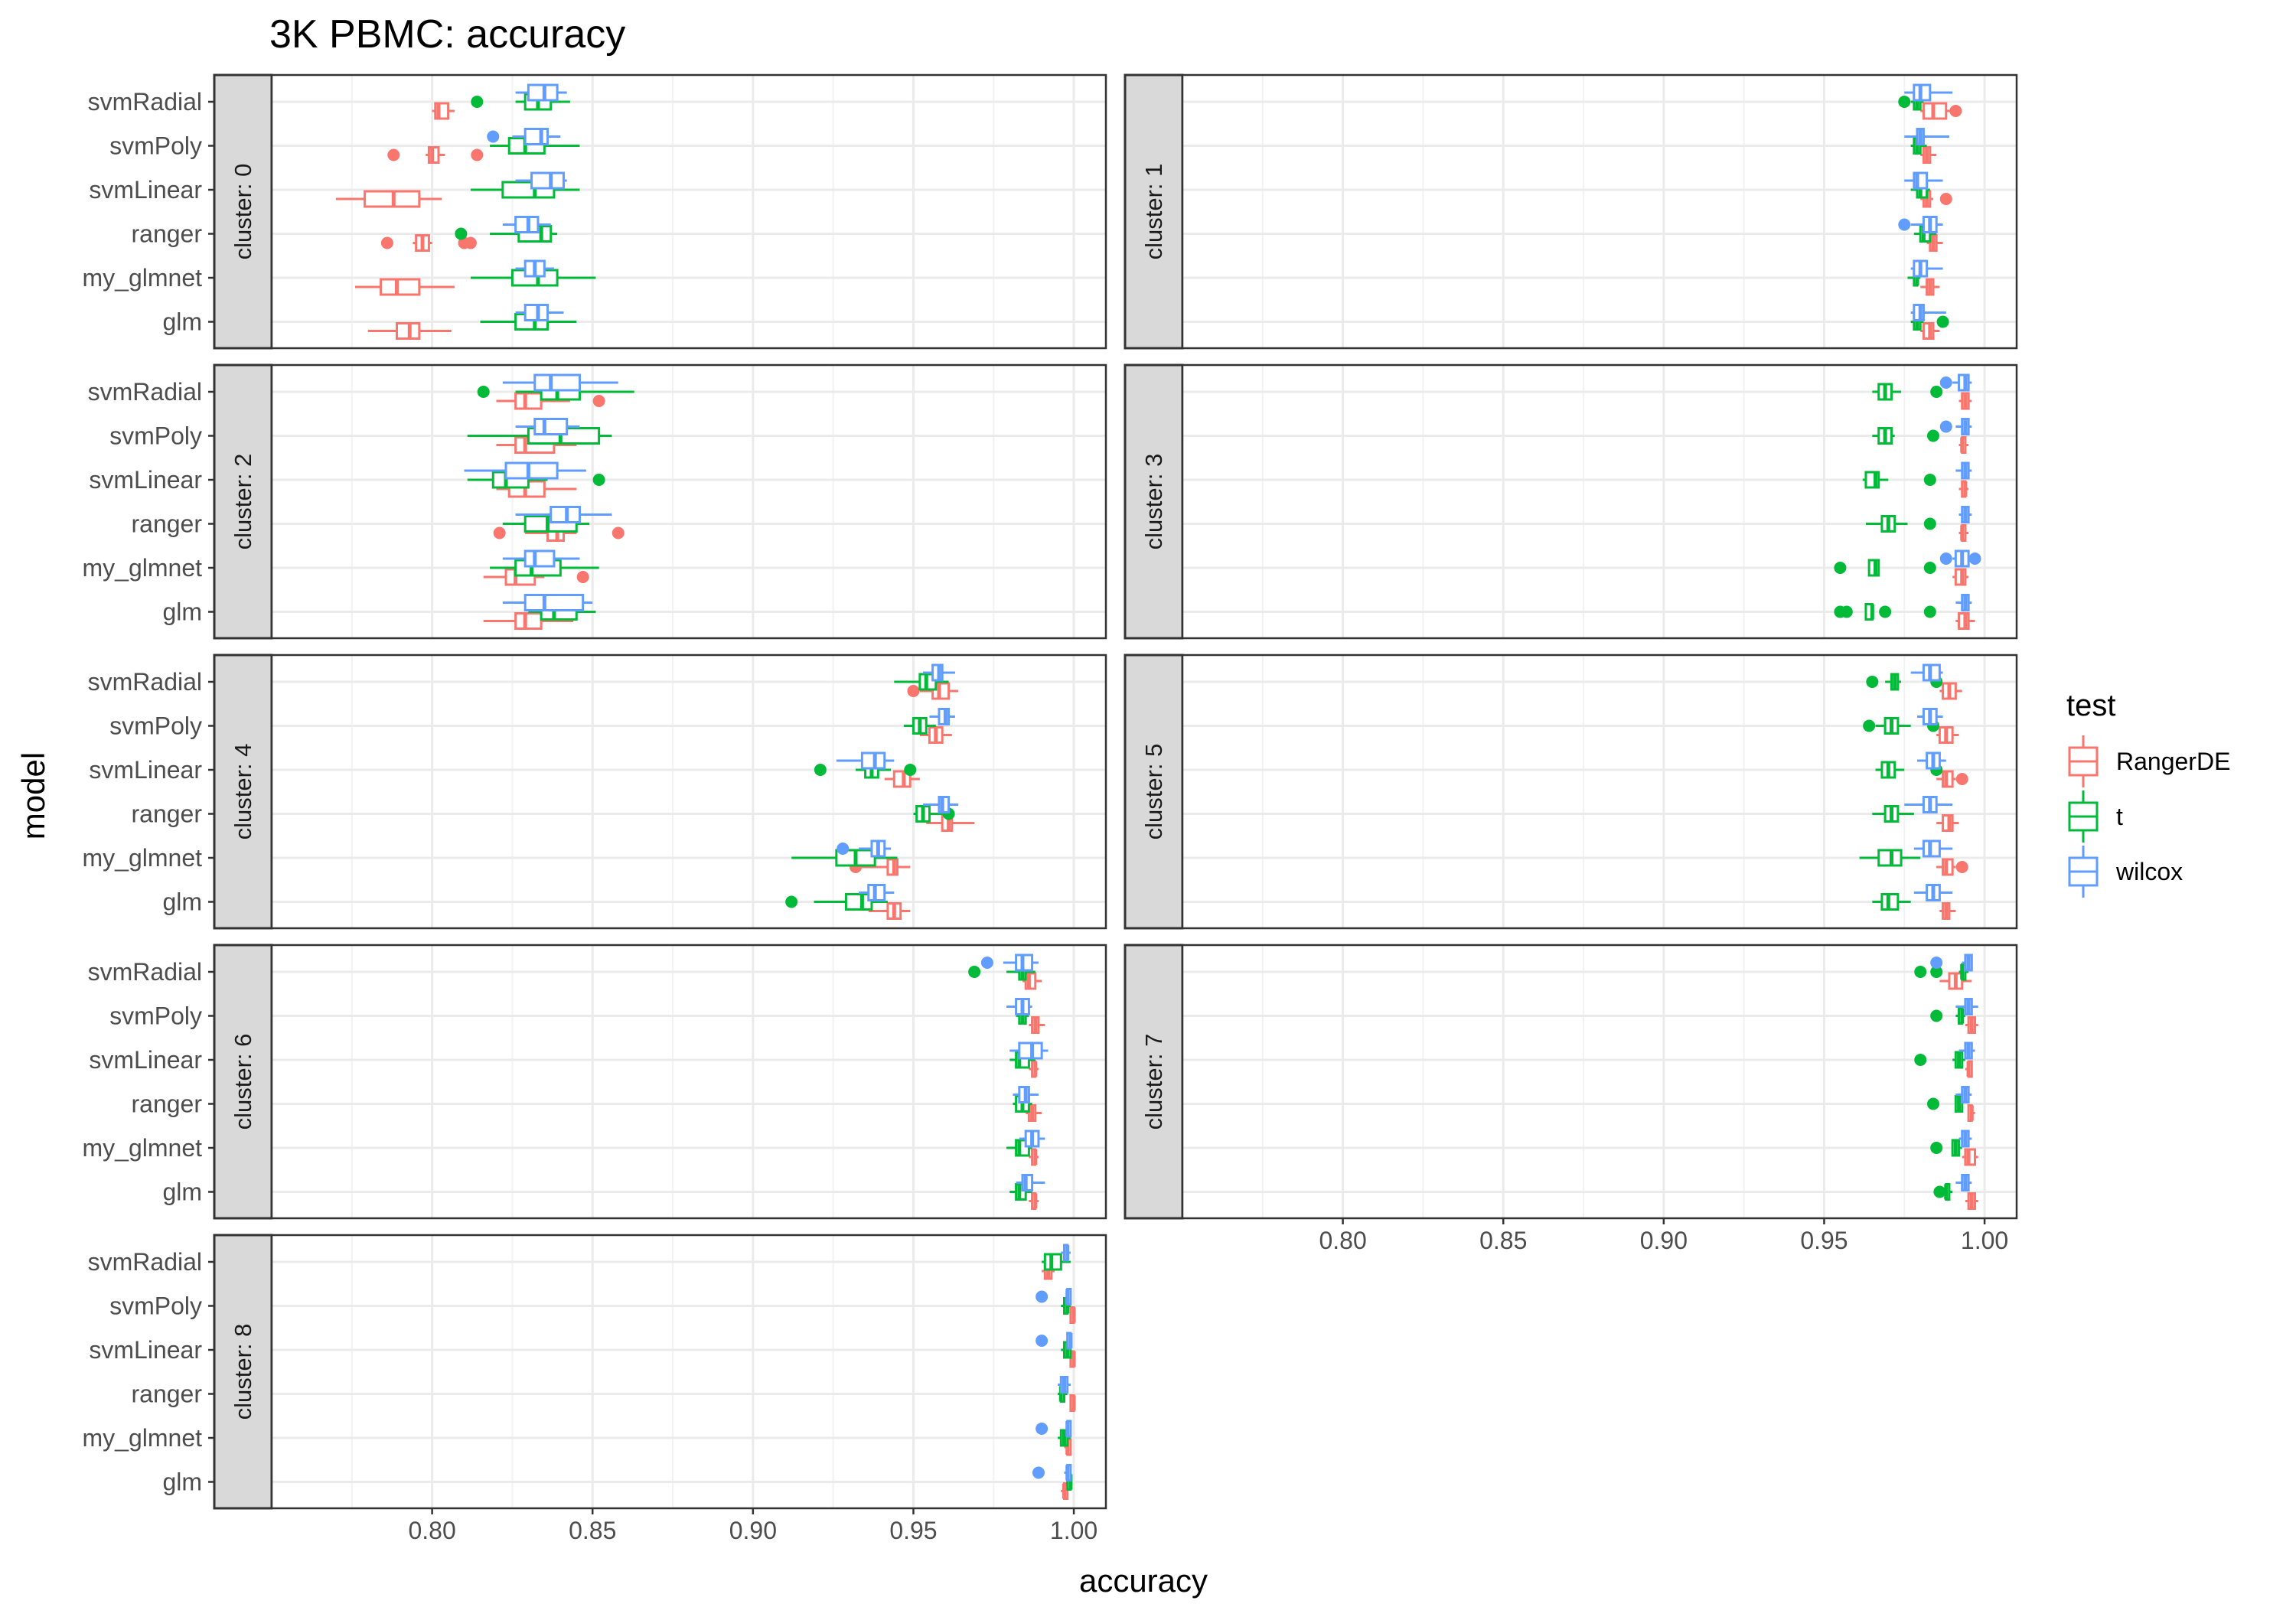 The width and height of the screenshot is (2296, 1607). I want to click on strip-label: cluster: 2, so click(243, 502).